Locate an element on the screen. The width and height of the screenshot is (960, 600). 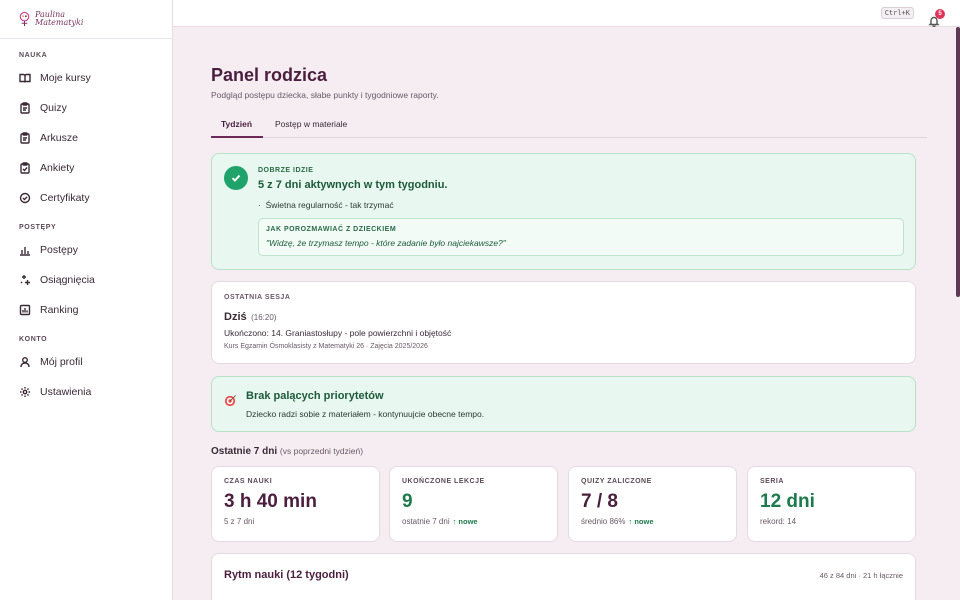
sidebar-item-certyfikaty: Certyfikaty is located at coordinates (86, 198).